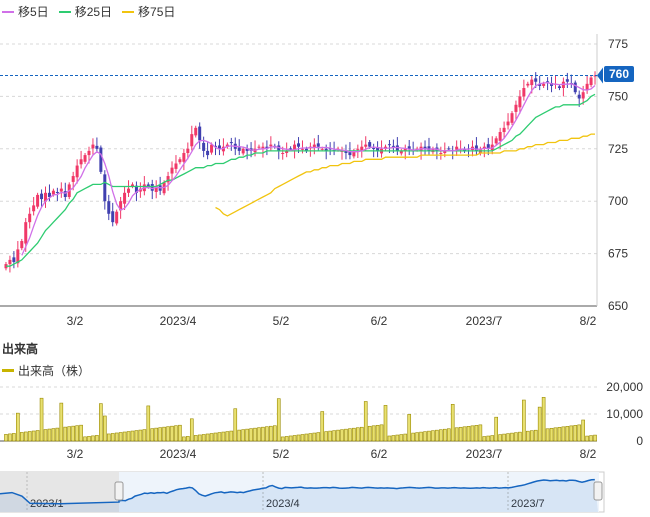 The width and height of the screenshot is (650, 517). I want to click on x-tick-label: 2023/7, so click(484, 321).